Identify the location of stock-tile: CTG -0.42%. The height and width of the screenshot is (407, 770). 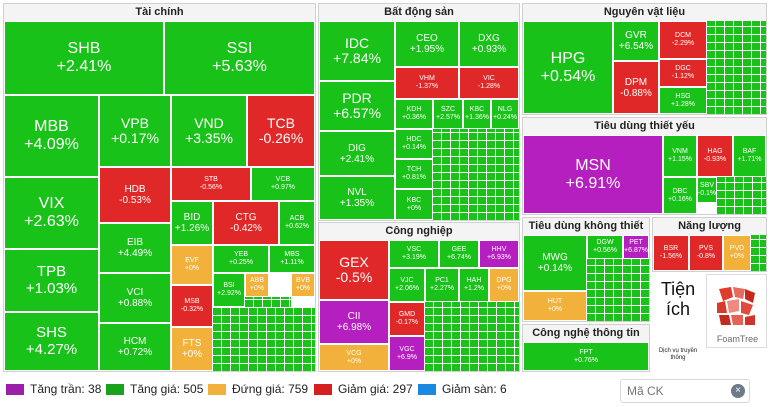
(246, 223).